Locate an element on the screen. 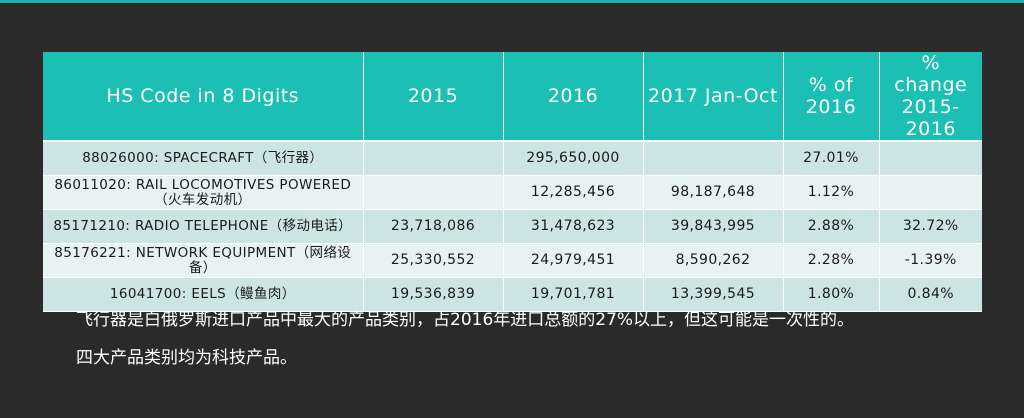  header-hs-code: HS Code in 8 Digits is located at coordinates (203, 97).